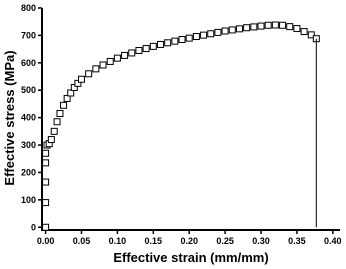 The width and height of the screenshot is (346, 269). What do you see at coordinates (28, 8) in the screenshot?
I see `y-tick-label: 800` at bounding box center [28, 8].